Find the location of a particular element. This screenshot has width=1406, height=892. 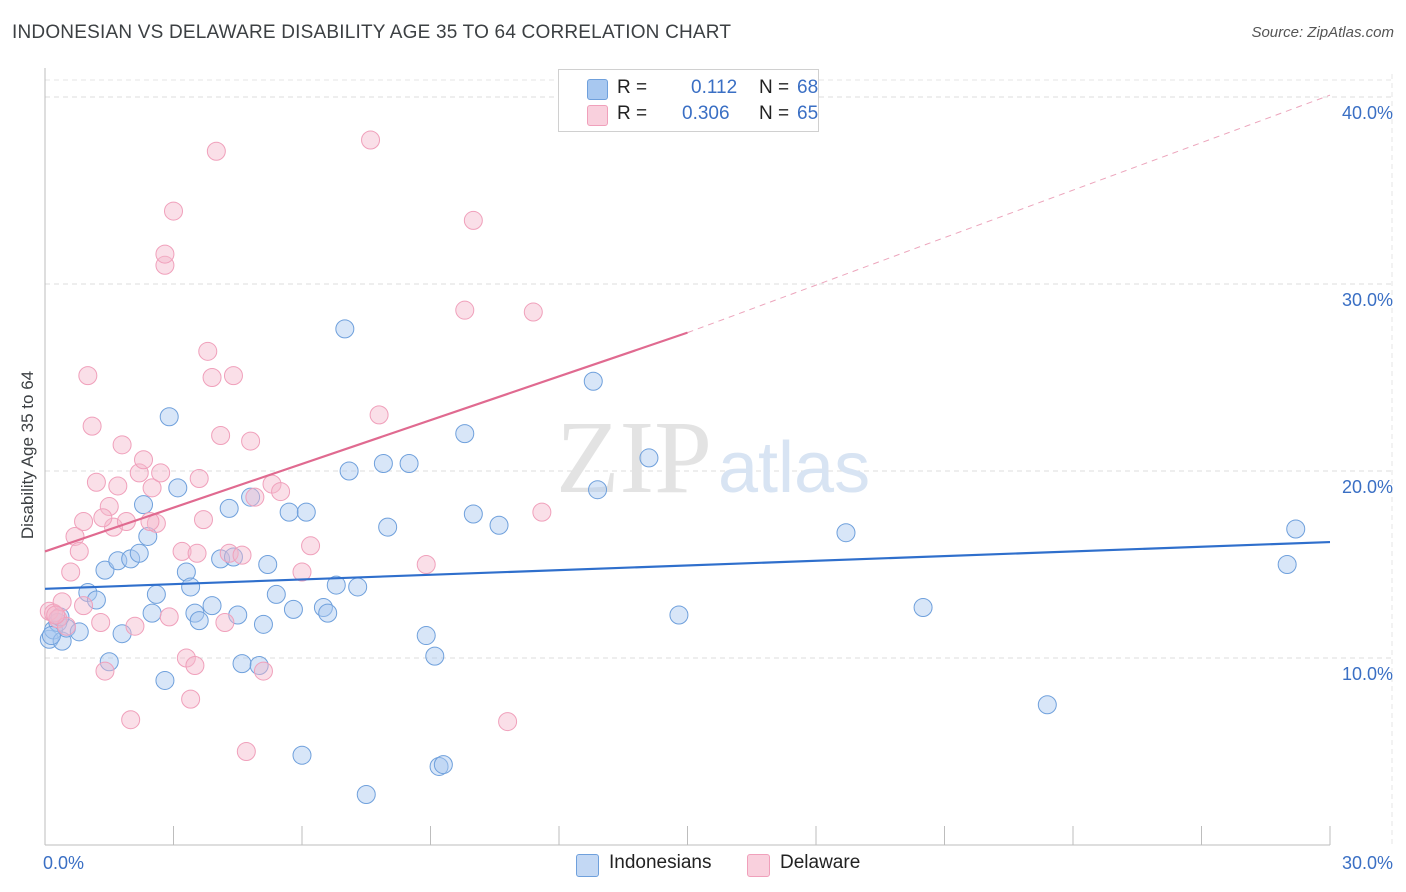

y-tick-label-20: 20.0% is located at coordinates (1367, 487).